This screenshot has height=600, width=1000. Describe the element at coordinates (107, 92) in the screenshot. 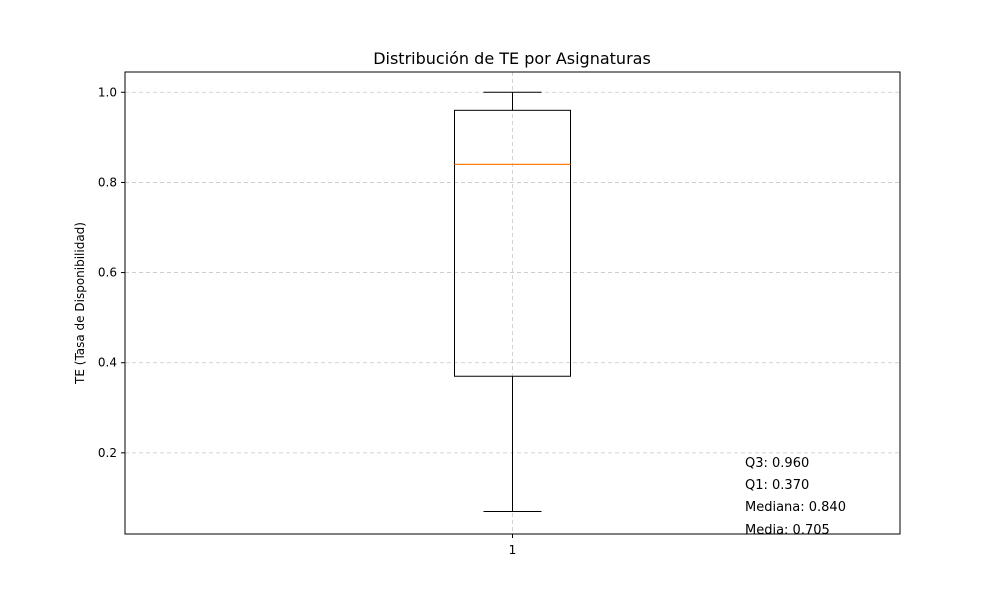

I see `y-tick-label: 1.0` at that location.